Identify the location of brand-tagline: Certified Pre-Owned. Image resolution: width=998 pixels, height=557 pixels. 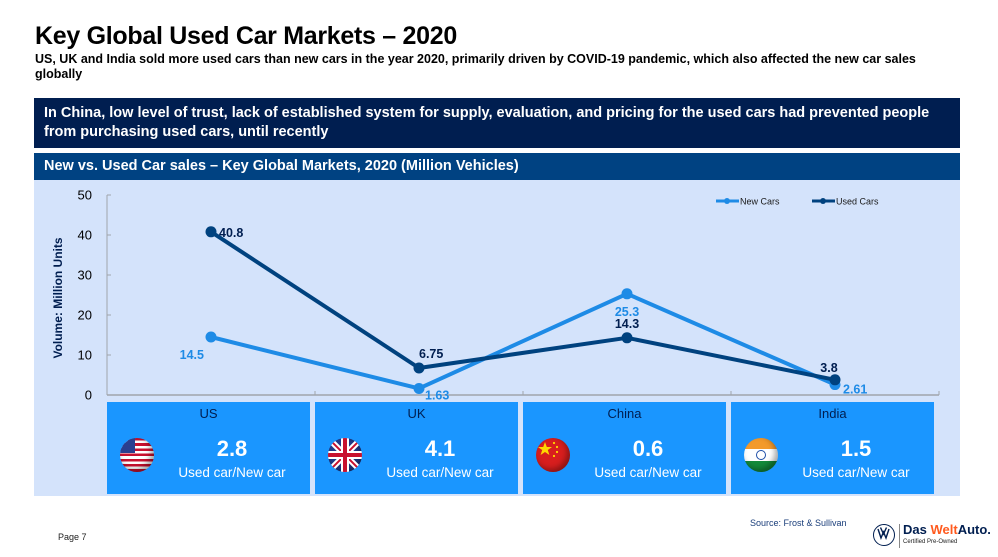
(930, 542).